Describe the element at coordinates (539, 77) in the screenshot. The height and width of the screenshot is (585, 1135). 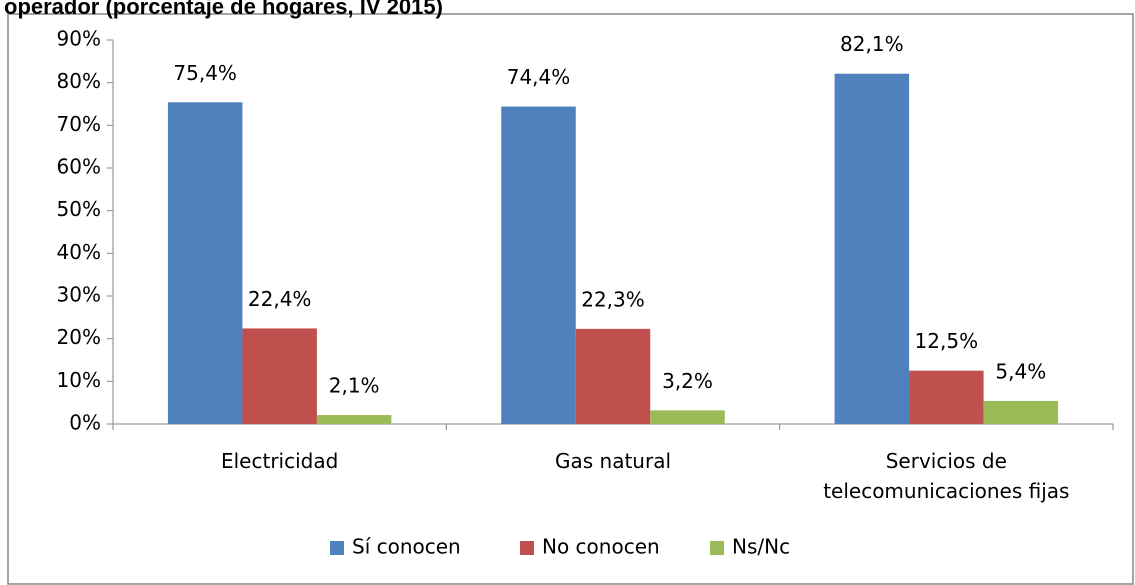
I see `data-label: 74,4%` at that location.